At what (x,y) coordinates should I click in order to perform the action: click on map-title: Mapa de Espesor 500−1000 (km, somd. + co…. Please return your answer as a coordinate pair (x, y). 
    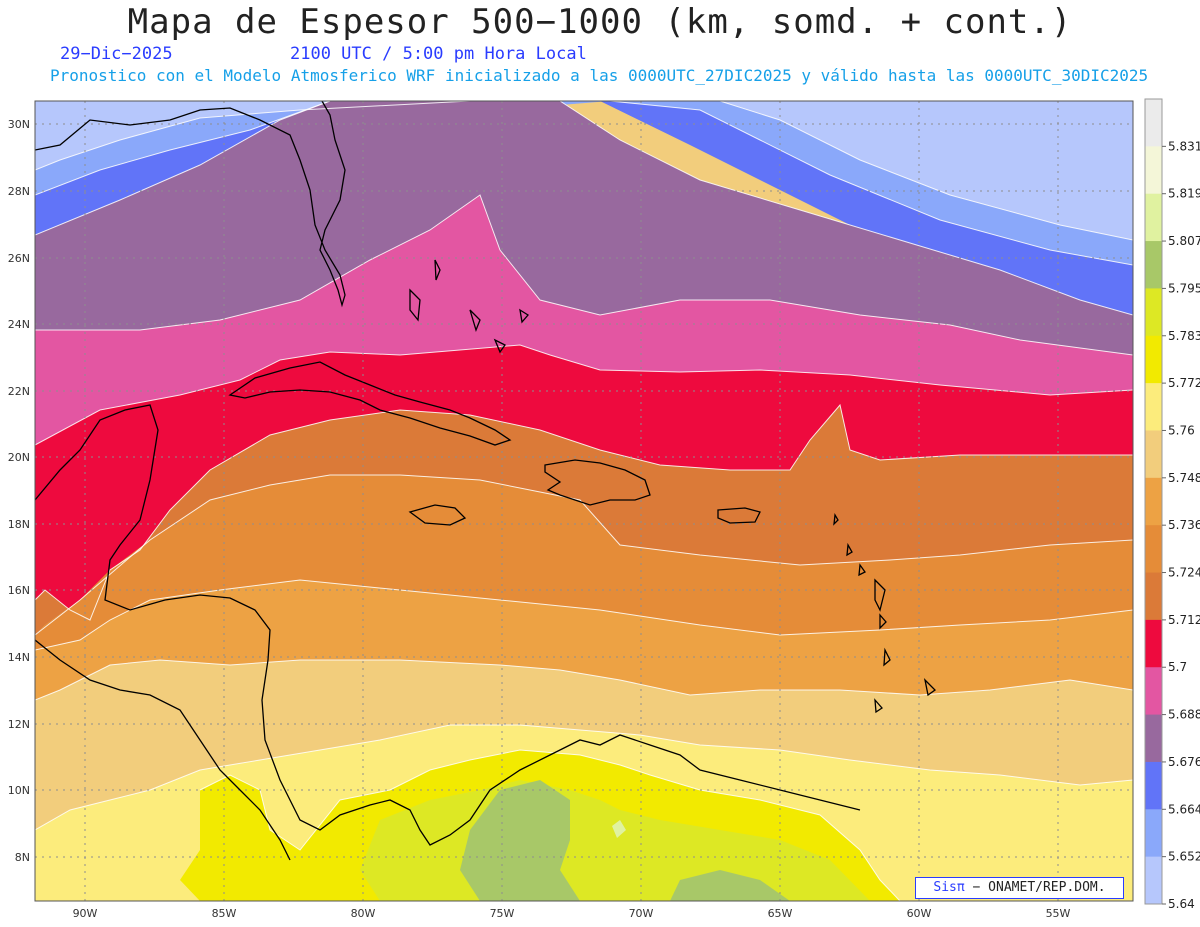
    Looking at the image, I should click on (600, 22).